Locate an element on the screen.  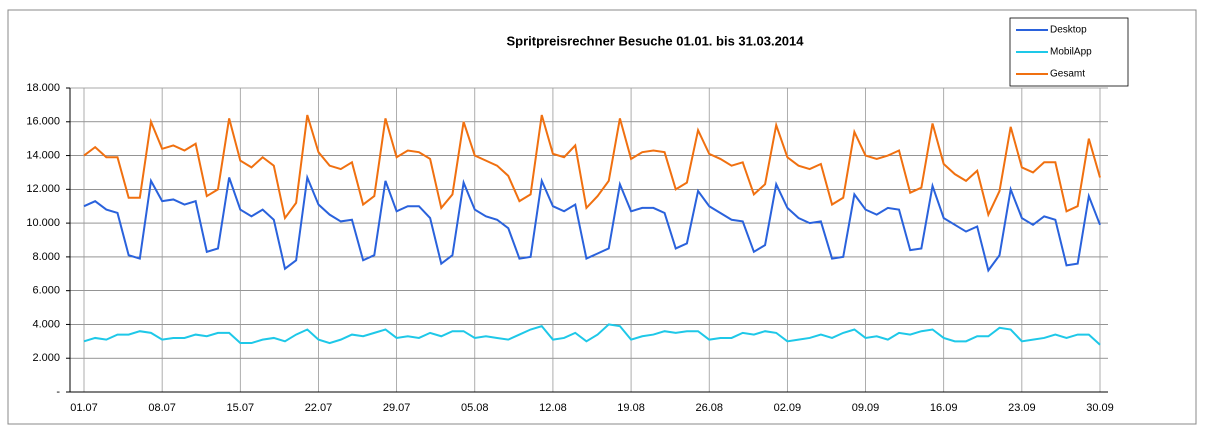
legend-label: MobilApp is located at coordinates (1071, 52).